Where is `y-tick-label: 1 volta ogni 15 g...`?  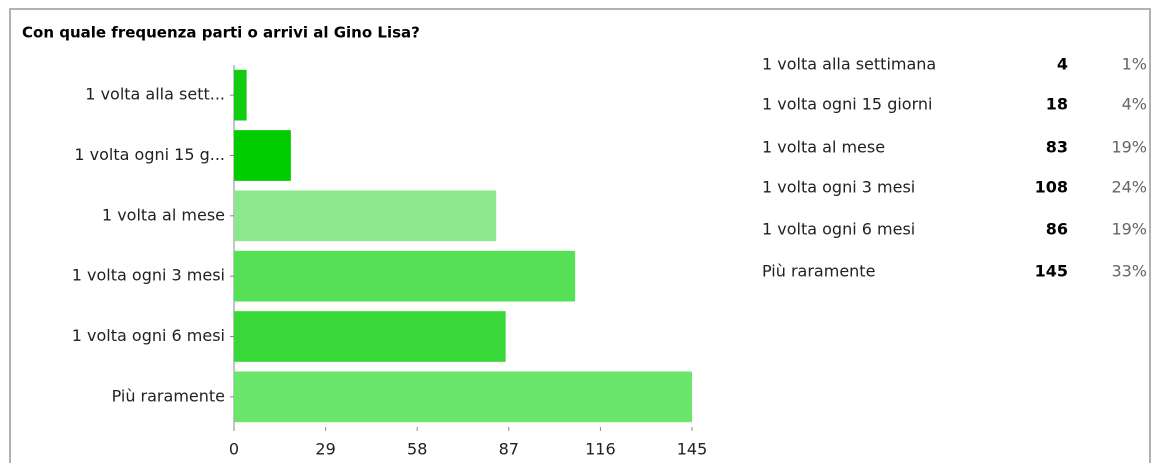
y-tick-label: 1 volta ogni 15 g... is located at coordinates (149, 154).